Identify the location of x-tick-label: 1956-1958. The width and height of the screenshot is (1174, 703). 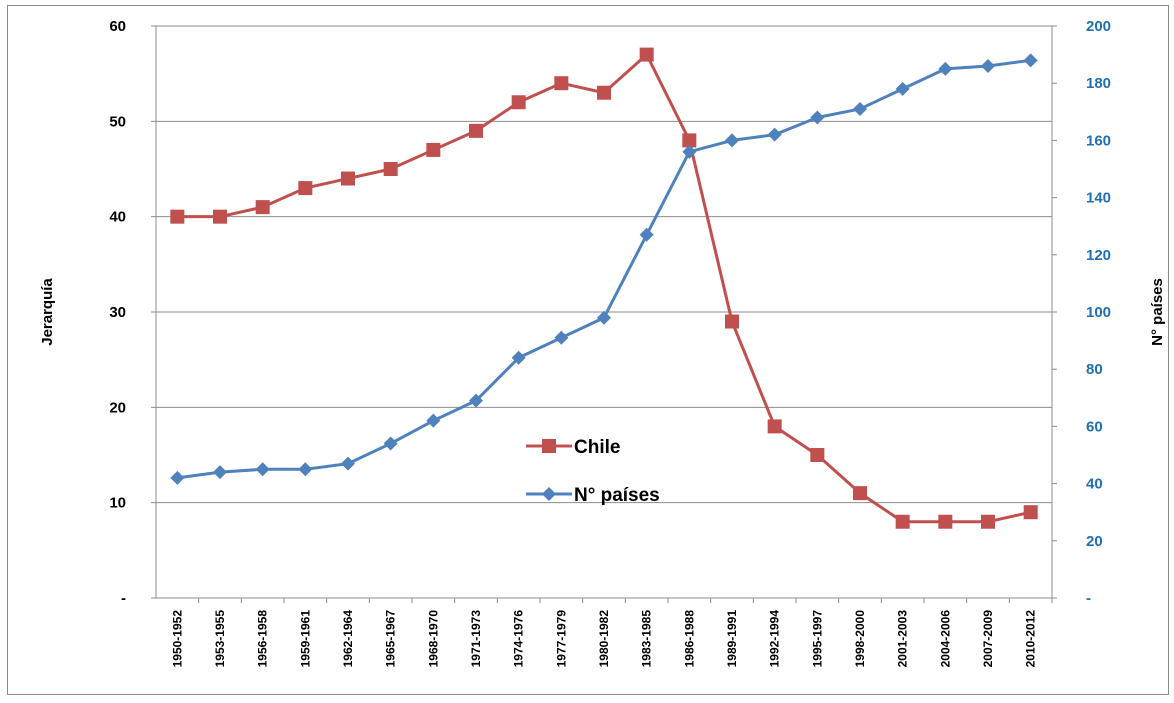
(263, 639).